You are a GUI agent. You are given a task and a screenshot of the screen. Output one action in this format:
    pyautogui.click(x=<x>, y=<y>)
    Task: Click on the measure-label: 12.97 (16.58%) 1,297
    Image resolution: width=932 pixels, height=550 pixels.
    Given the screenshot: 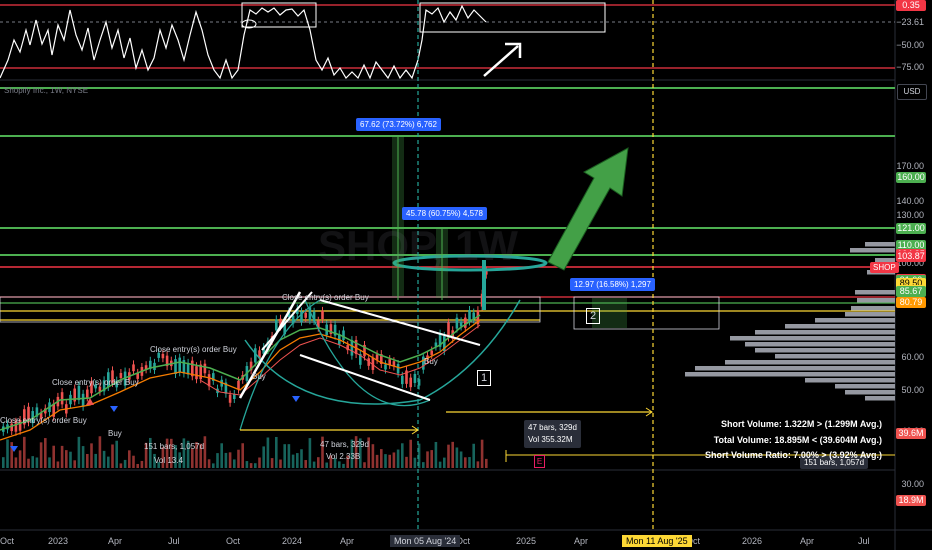 What is the action you would take?
    pyautogui.click(x=612, y=284)
    